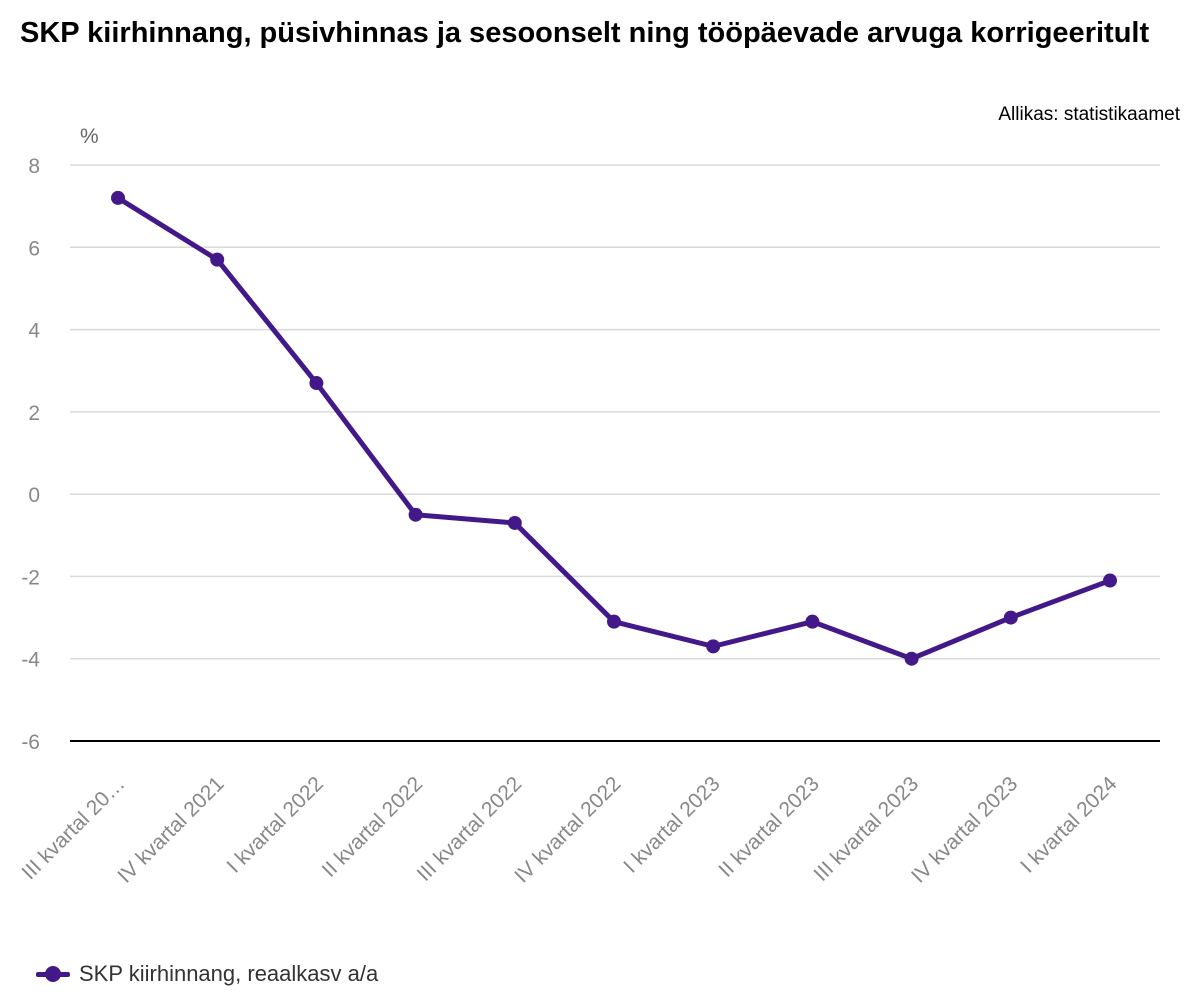 The image size is (1200, 1000). What do you see at coordinates (229, 973) in the screenshot?
I see `legend-label: SKP kiirhinnang, reaalkasv a/a` at bounding box center [229, 973].